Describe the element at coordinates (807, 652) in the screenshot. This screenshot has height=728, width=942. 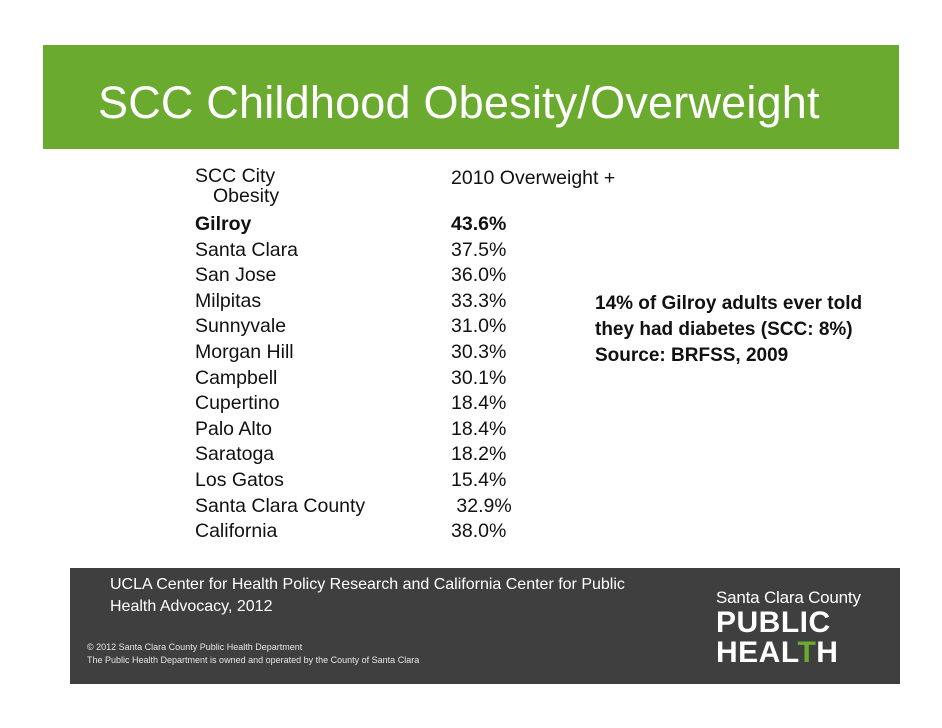
I see `logo-health-cross: T` at that location.